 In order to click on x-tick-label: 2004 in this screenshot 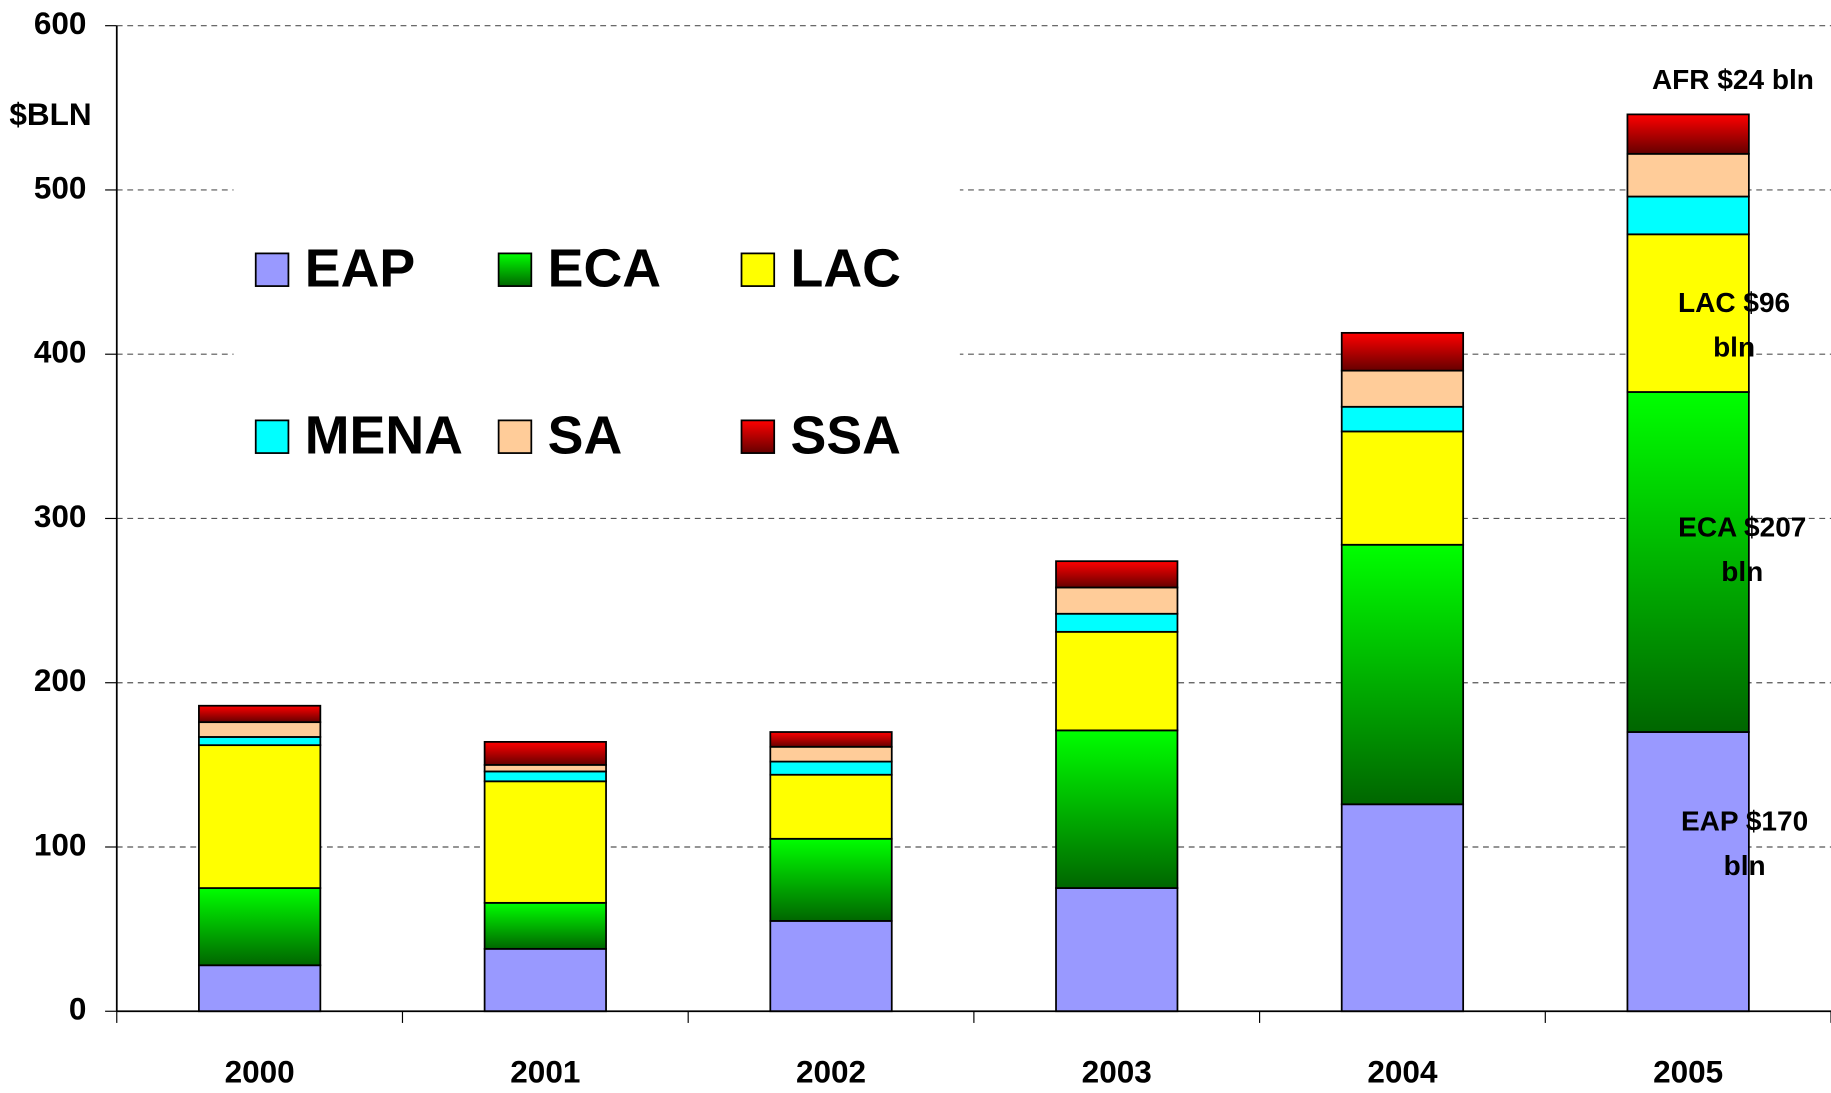, I will do `click(1402, 1072)`.